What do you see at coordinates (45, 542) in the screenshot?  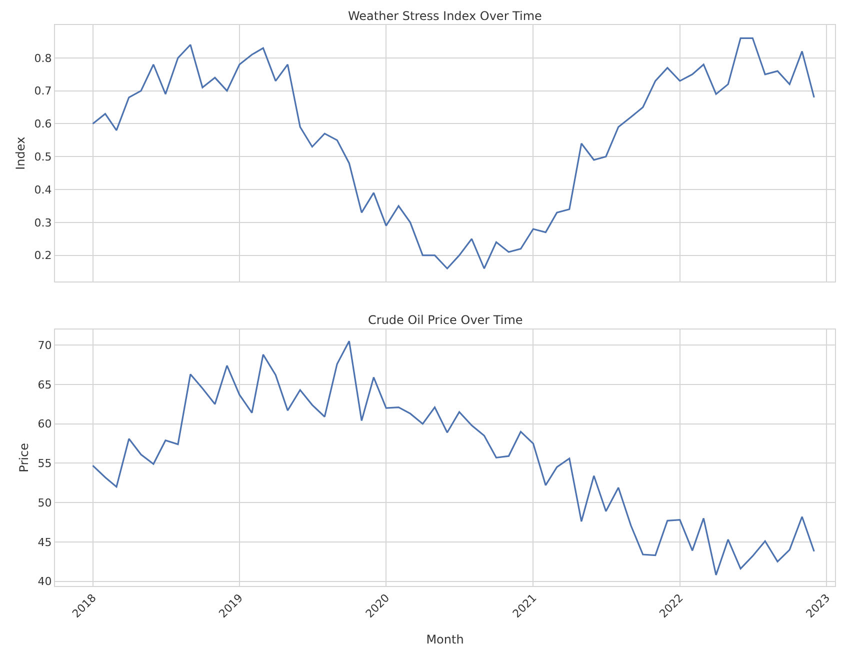 I see `y-tick-label: 45` at bounding box center [45, 542].